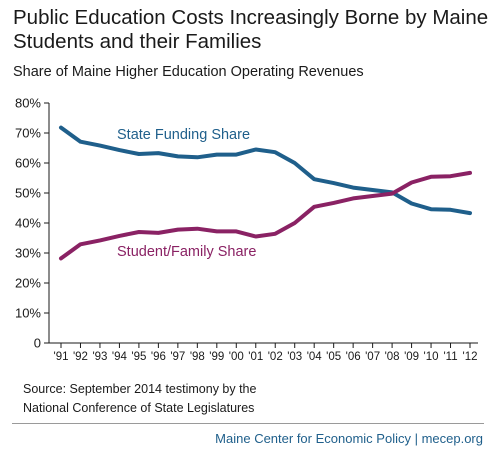 The width and height of the screenshot is (497, 459). Describe the element at coordinates (431, 357) in the screenshot. I see `x-tick-label: '10` at that location.